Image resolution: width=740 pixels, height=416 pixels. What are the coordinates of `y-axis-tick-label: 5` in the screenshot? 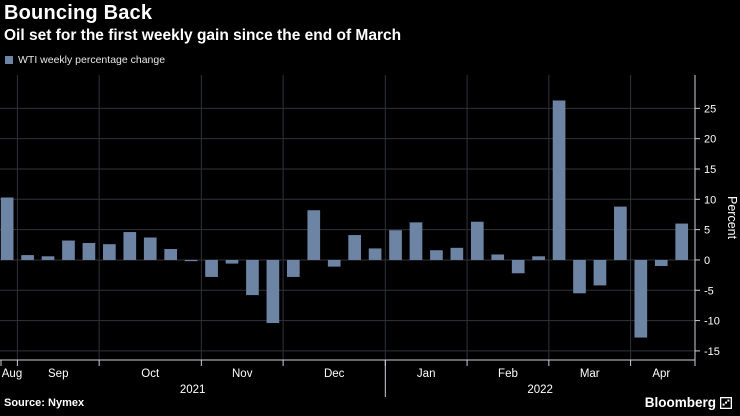 It's located at (707, 231).